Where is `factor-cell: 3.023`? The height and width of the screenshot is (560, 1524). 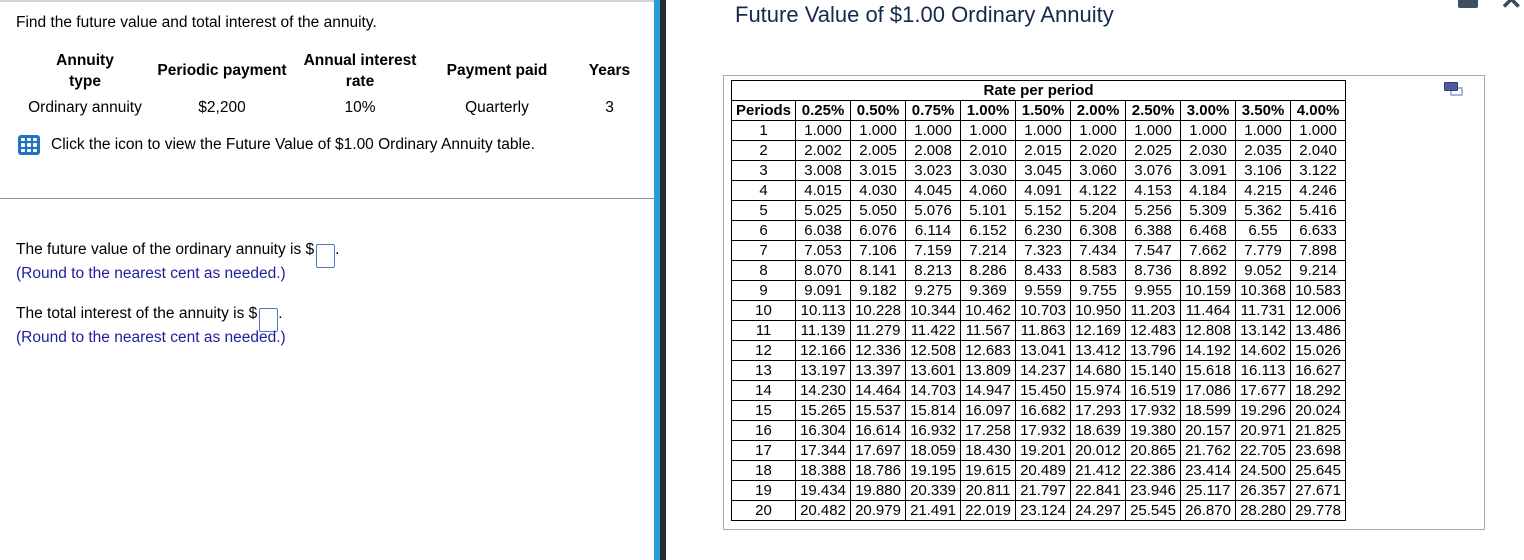 factor-cell: 3.023 is located at coordinates (933, 170).